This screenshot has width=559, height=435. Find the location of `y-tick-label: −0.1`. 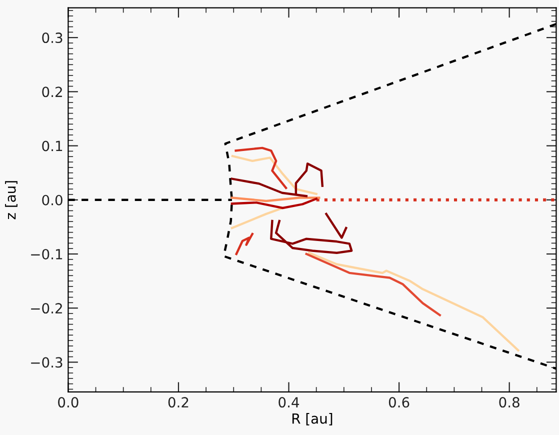

y-tick-label: −0.1 is located at coordinates (46, 254).